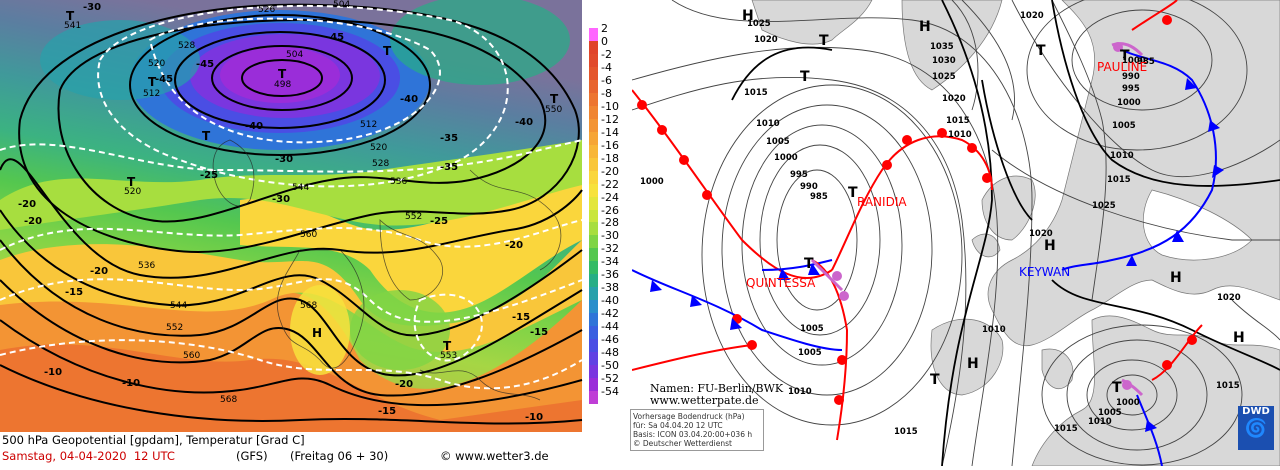 The height and width of the screenshot is (470, 1280). I want to click on legend-label: 0, so click(604, 41).